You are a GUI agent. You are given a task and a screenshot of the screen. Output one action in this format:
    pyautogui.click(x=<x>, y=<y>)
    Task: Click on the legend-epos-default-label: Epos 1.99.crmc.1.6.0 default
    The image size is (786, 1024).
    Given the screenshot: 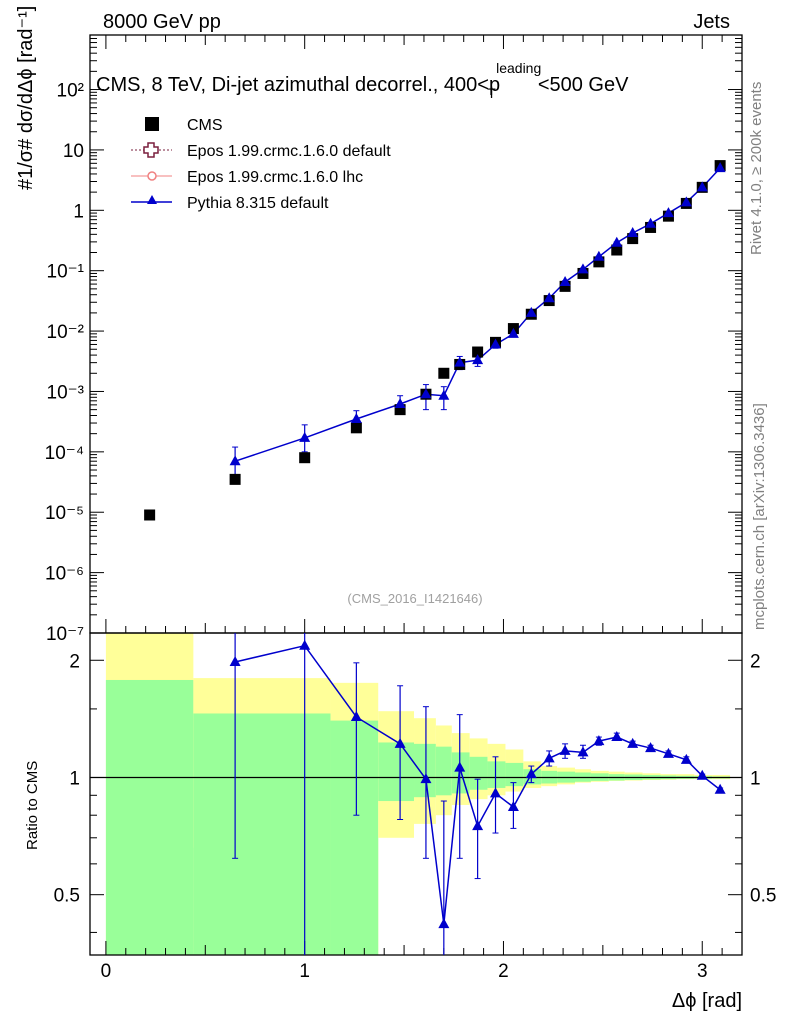 What is the action you would take?
    pyautogui.click(x=289, y=151)
    